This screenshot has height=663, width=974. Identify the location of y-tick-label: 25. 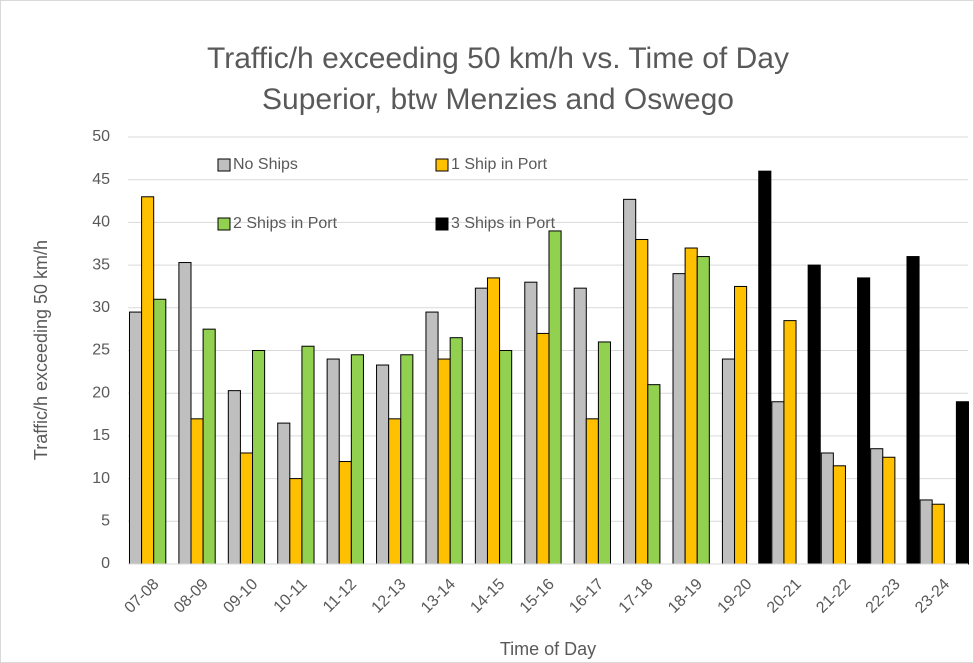
(101, 350).